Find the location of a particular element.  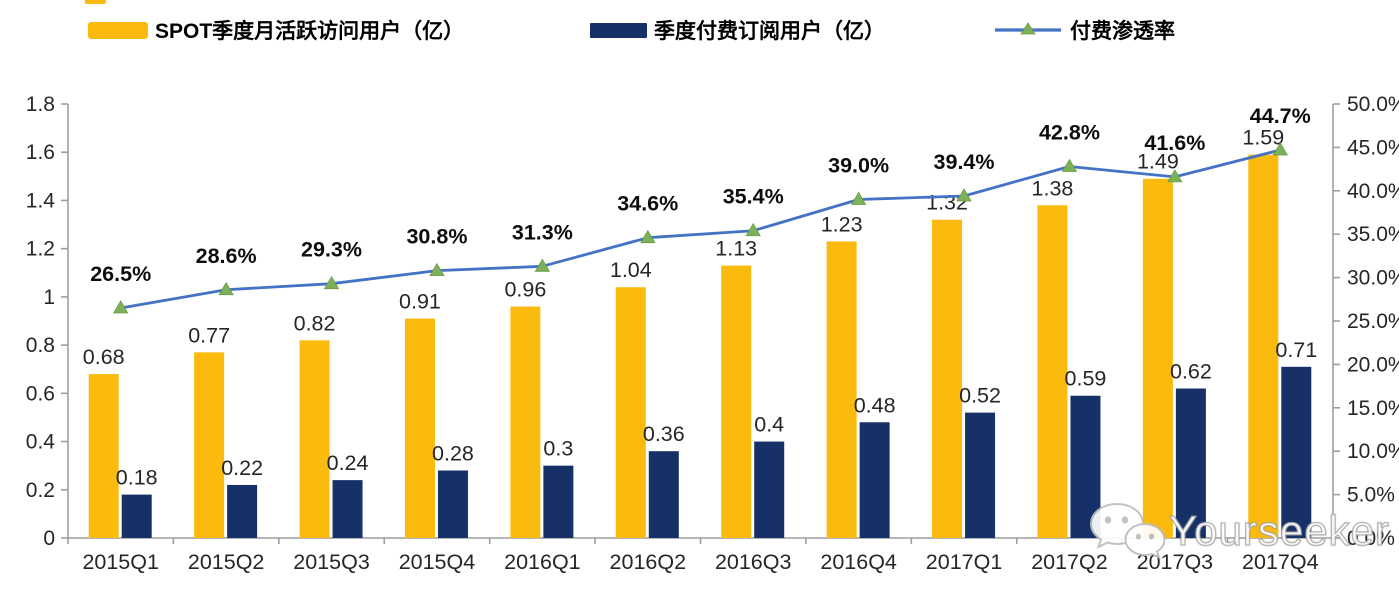

subscriber-bar-label: 0.71 is located at coordinates (1296, 350).